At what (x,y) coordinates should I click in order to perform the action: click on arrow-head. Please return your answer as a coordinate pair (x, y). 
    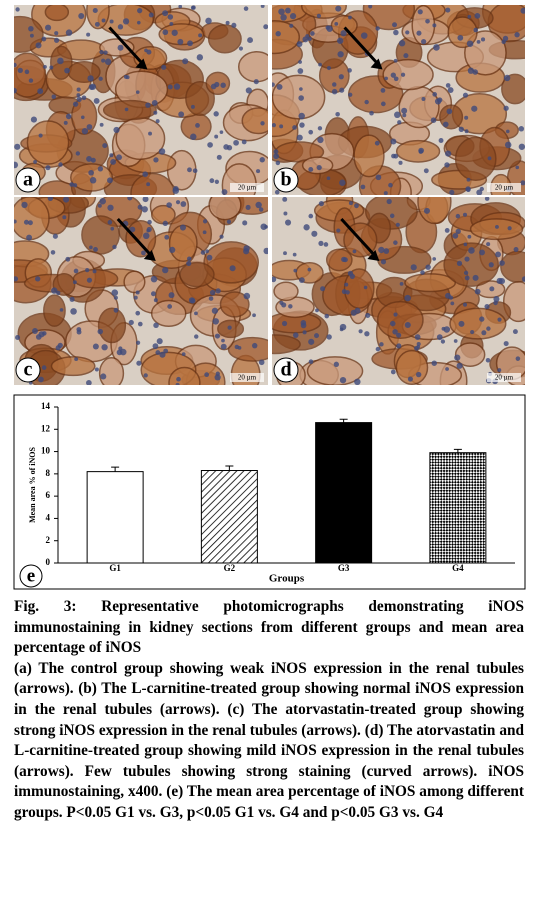
    Looking at the image, I should click on (141, 64).